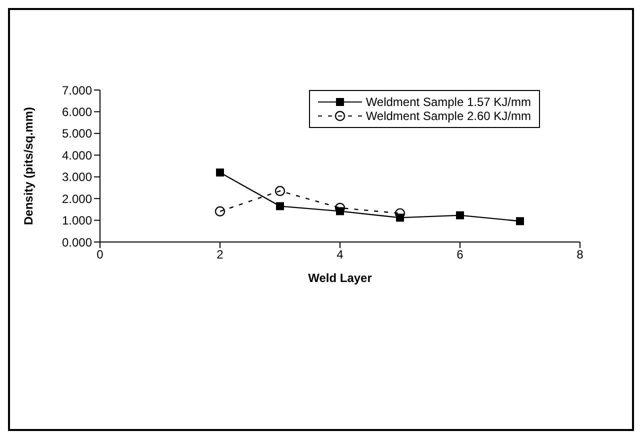 The height and width of the screenshot is (439, 642). What do you see at coordinates (220, 255) in the screenshot?
I see `x-tick-label: 2` at bounding box center [220, 255].